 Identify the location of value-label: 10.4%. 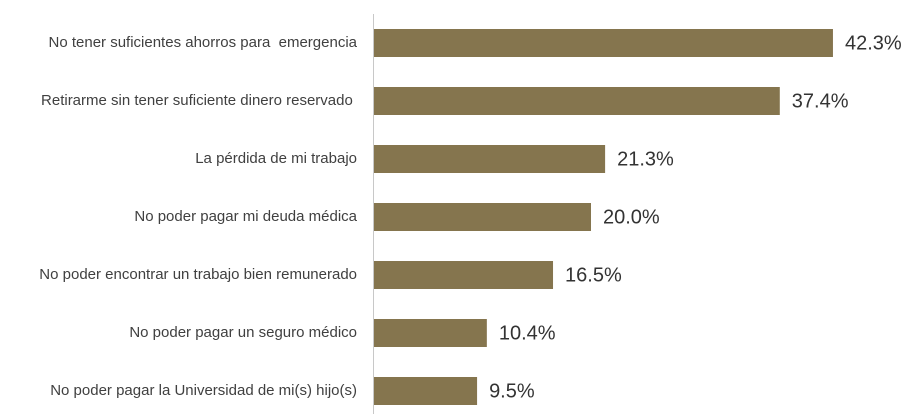
(527, 333).